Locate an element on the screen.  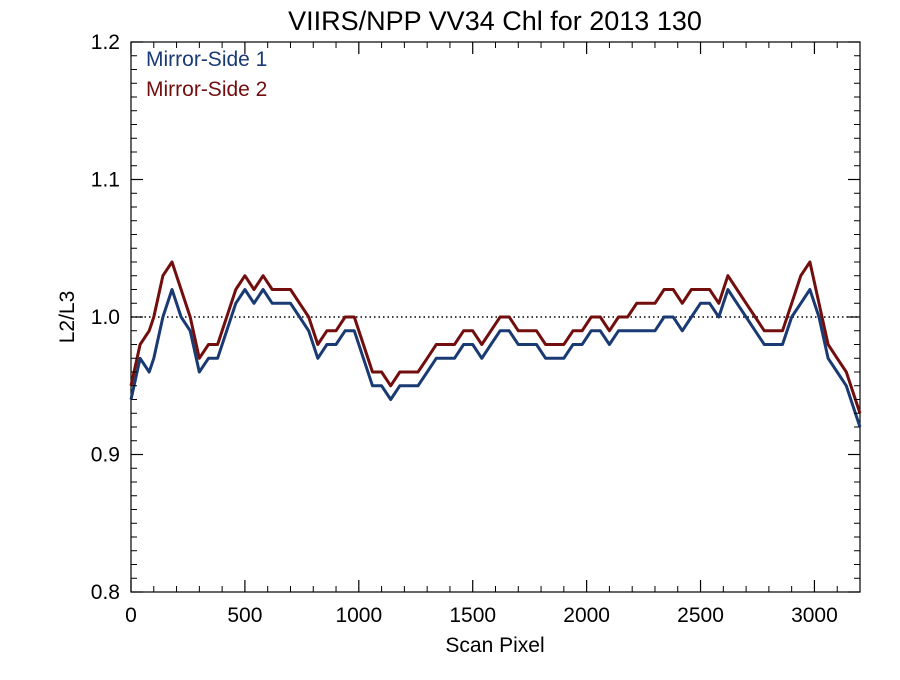
x-tick-label: 500 is located at coordinates (244, 615).